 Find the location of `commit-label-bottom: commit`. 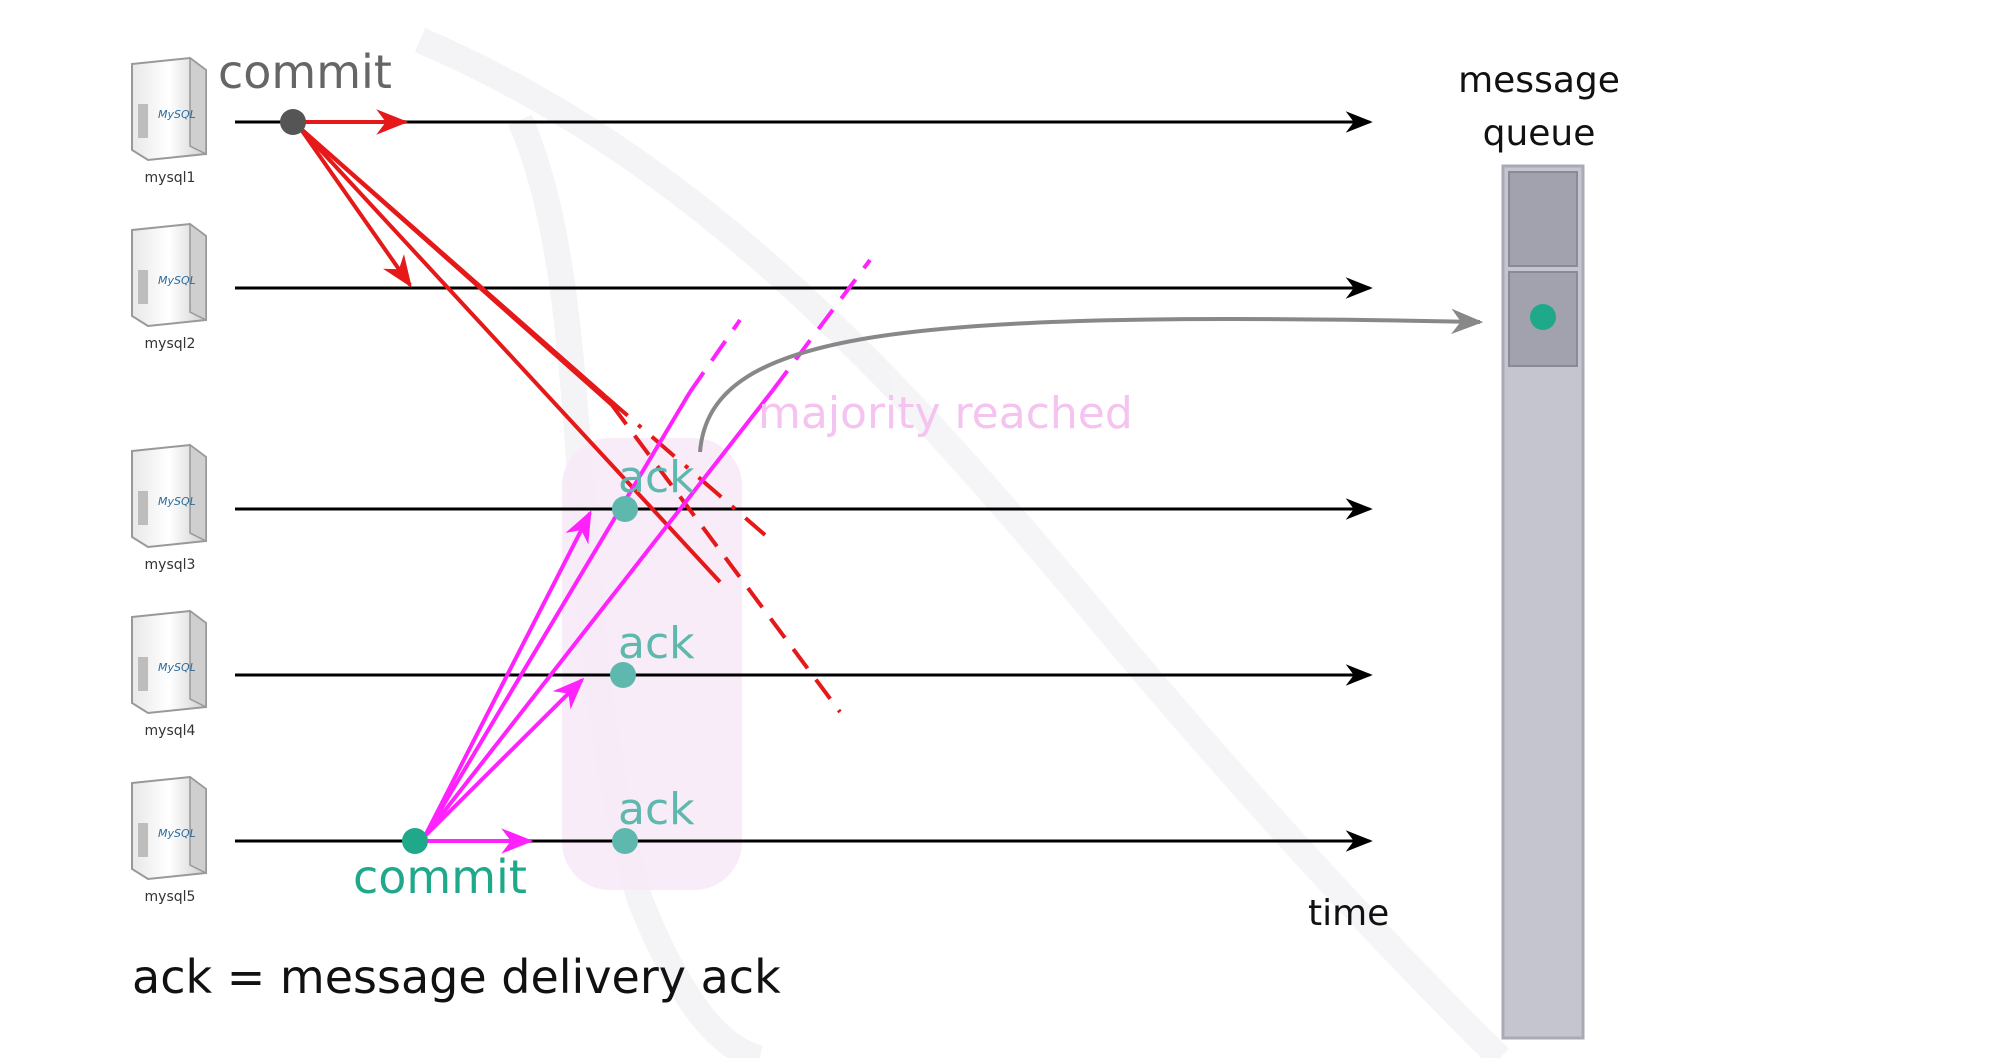

commit-label-bottom: commit is located at coordinates (440, 877).